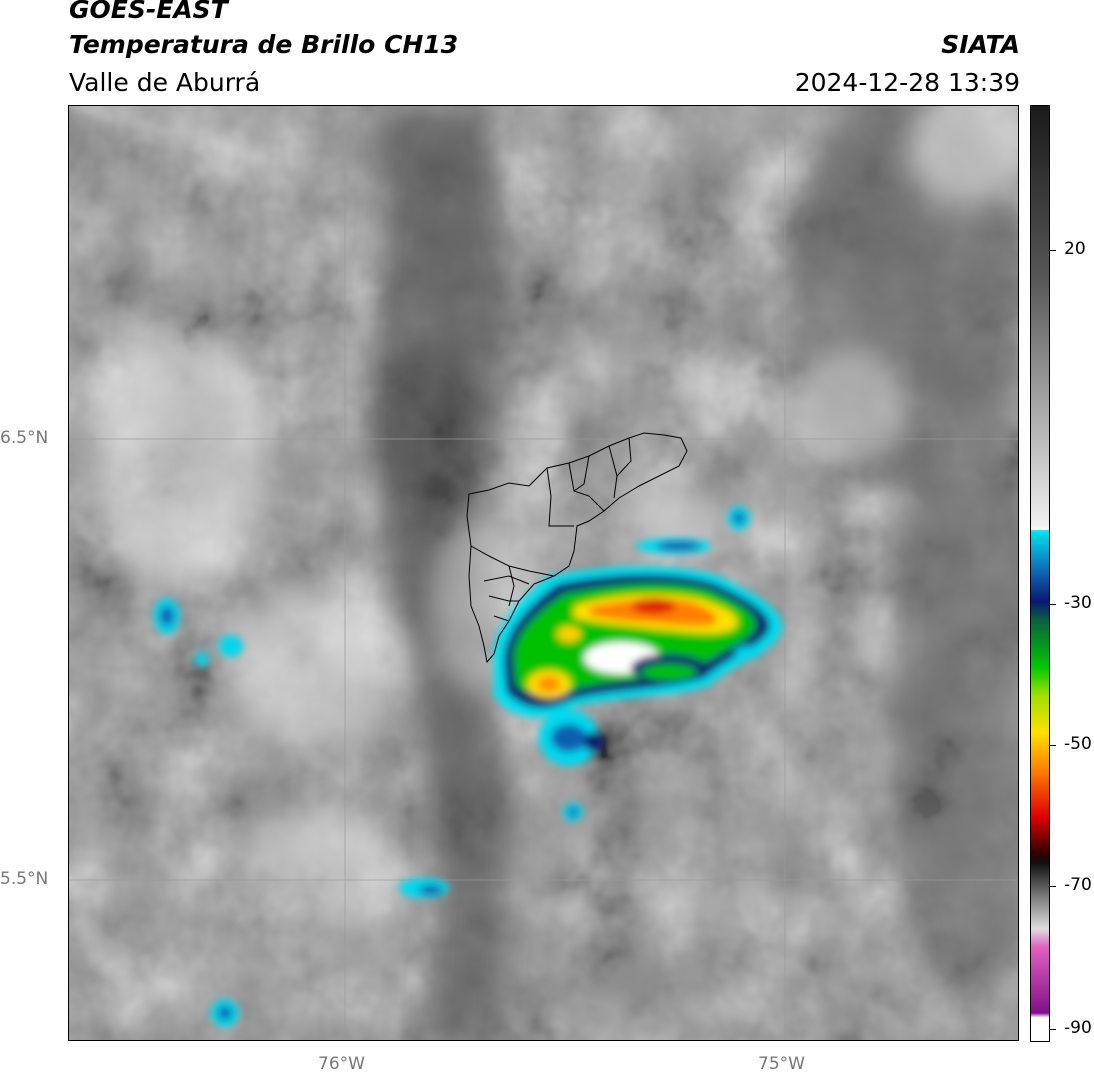 The height and width of the screenshot is (1078, 1094). What do you see at coordinates (264, 44) in the screenshot?
I see `product-title: Temperatura de Brillo CH13` at bounding box center [264, 44].